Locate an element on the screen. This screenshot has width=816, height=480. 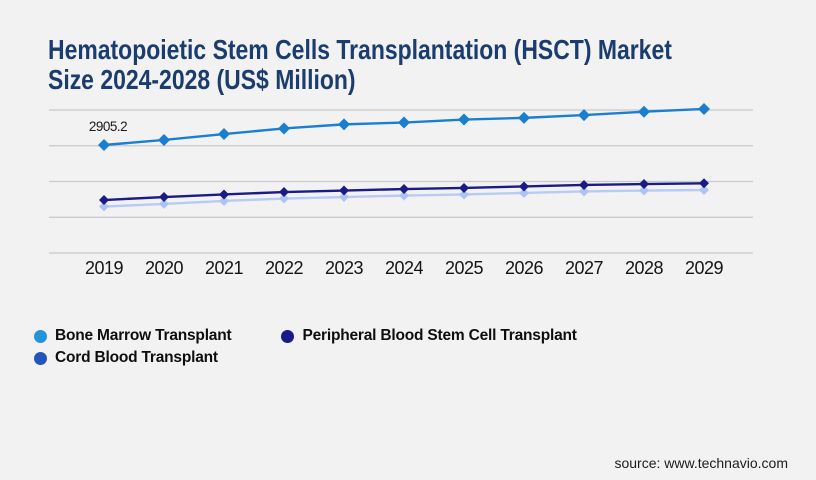
legend-item-bone-marrow-transplant: Bone Marrow Transplant is located at coordinates (133, 336).